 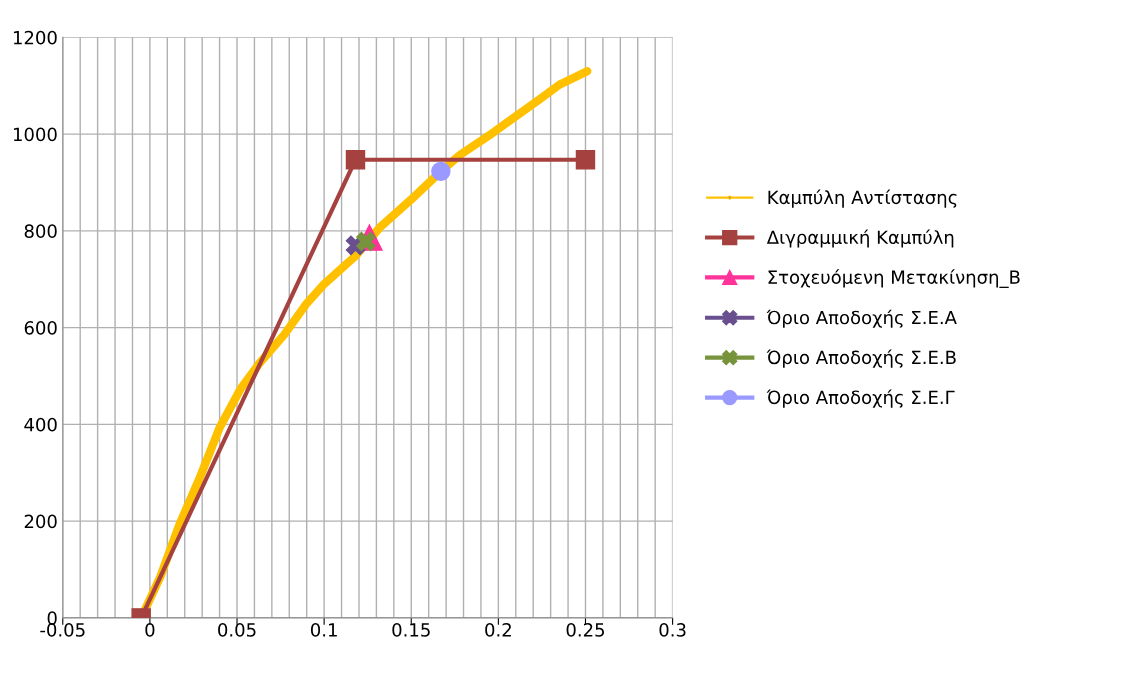 I want to click on y-tick-label: 0, so click(x=52, y=618).